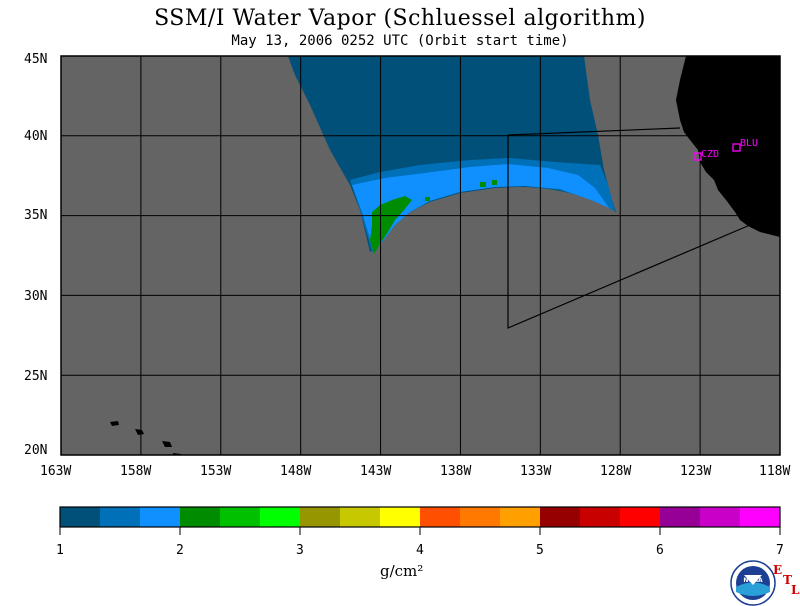  I want to click on station-czd-marker, so click(697, 156).